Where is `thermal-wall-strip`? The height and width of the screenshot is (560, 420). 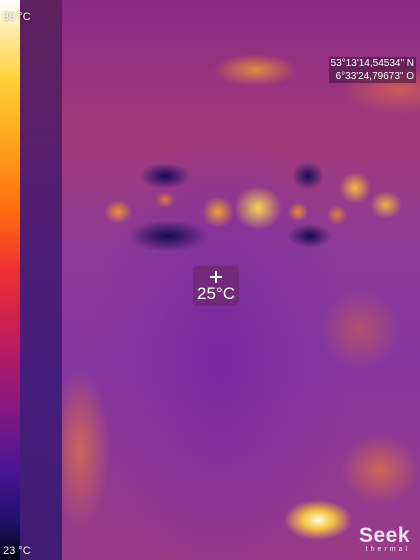 thermal-wall-strip is located at coordinates (41, 280).